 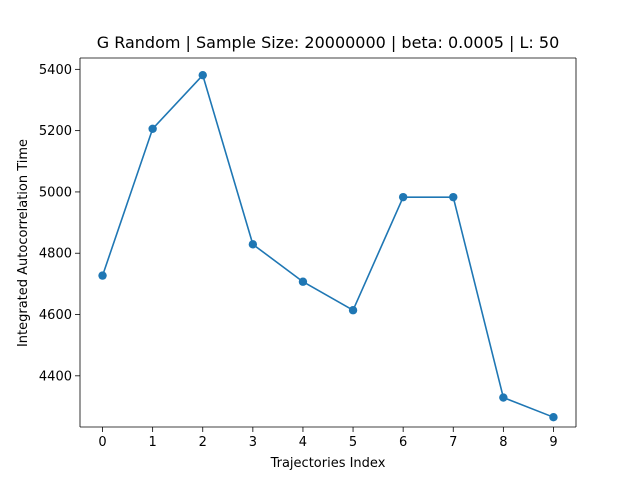 What do you see at coordinates (102, 442) in the screenshot?
I see `x-tick-label: 0` at bounding box center [102, 442].